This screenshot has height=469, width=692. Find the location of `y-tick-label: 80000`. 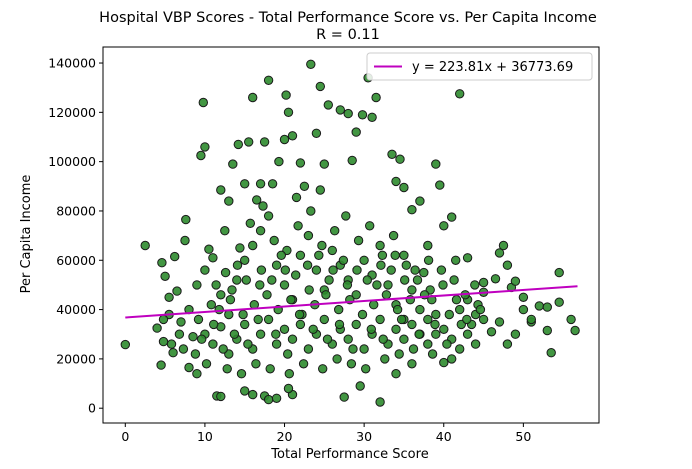

y-tick-label: 80000 is located at coordinates (76, 210).